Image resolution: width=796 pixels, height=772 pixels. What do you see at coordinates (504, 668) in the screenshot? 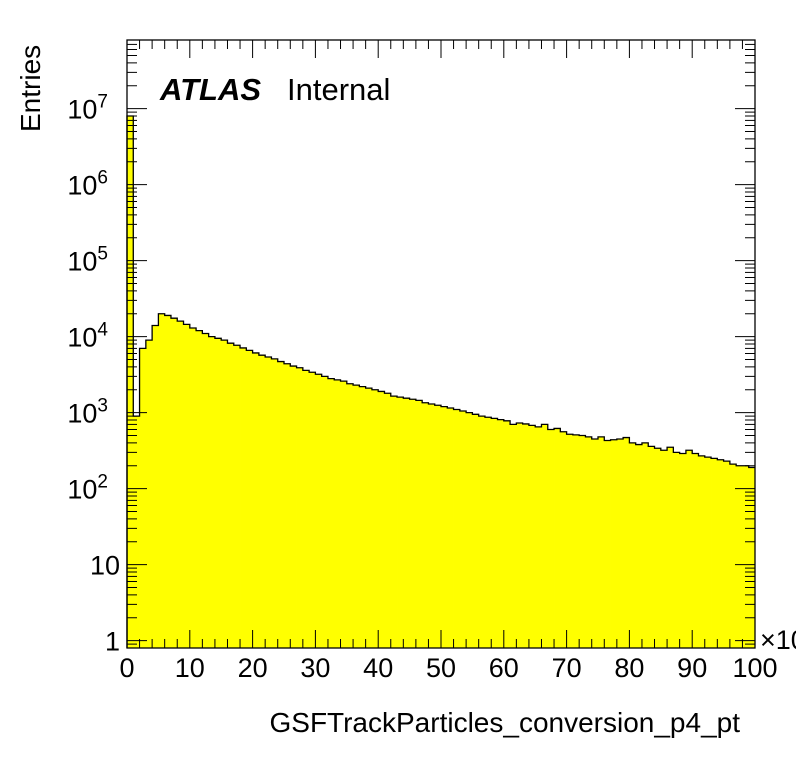
I see `x-tick-label: 60` at bounding box center [504, 668].